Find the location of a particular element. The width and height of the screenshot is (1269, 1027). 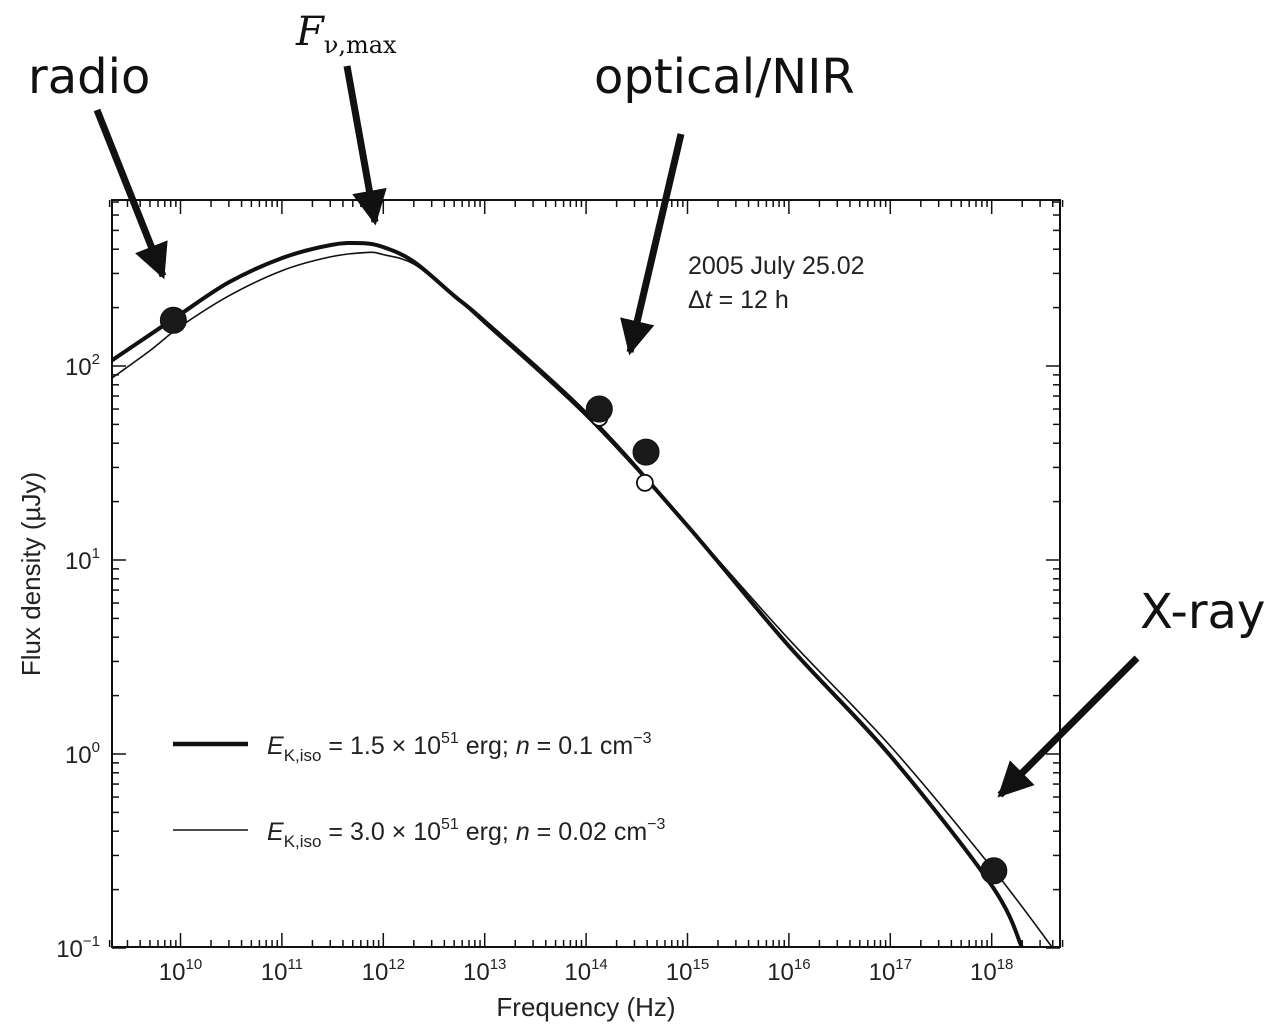

y-tick-label-3: 10² is located at coordinates (82, 366).